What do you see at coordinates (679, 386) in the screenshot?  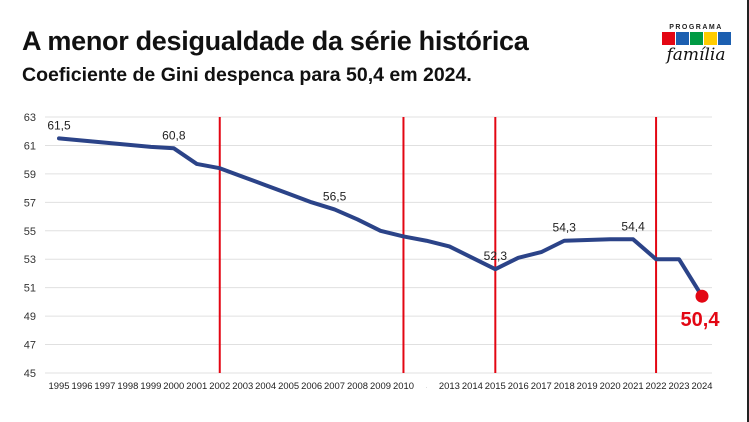 I see `x-tick-label: 2023` at bounding box center [679, 386].